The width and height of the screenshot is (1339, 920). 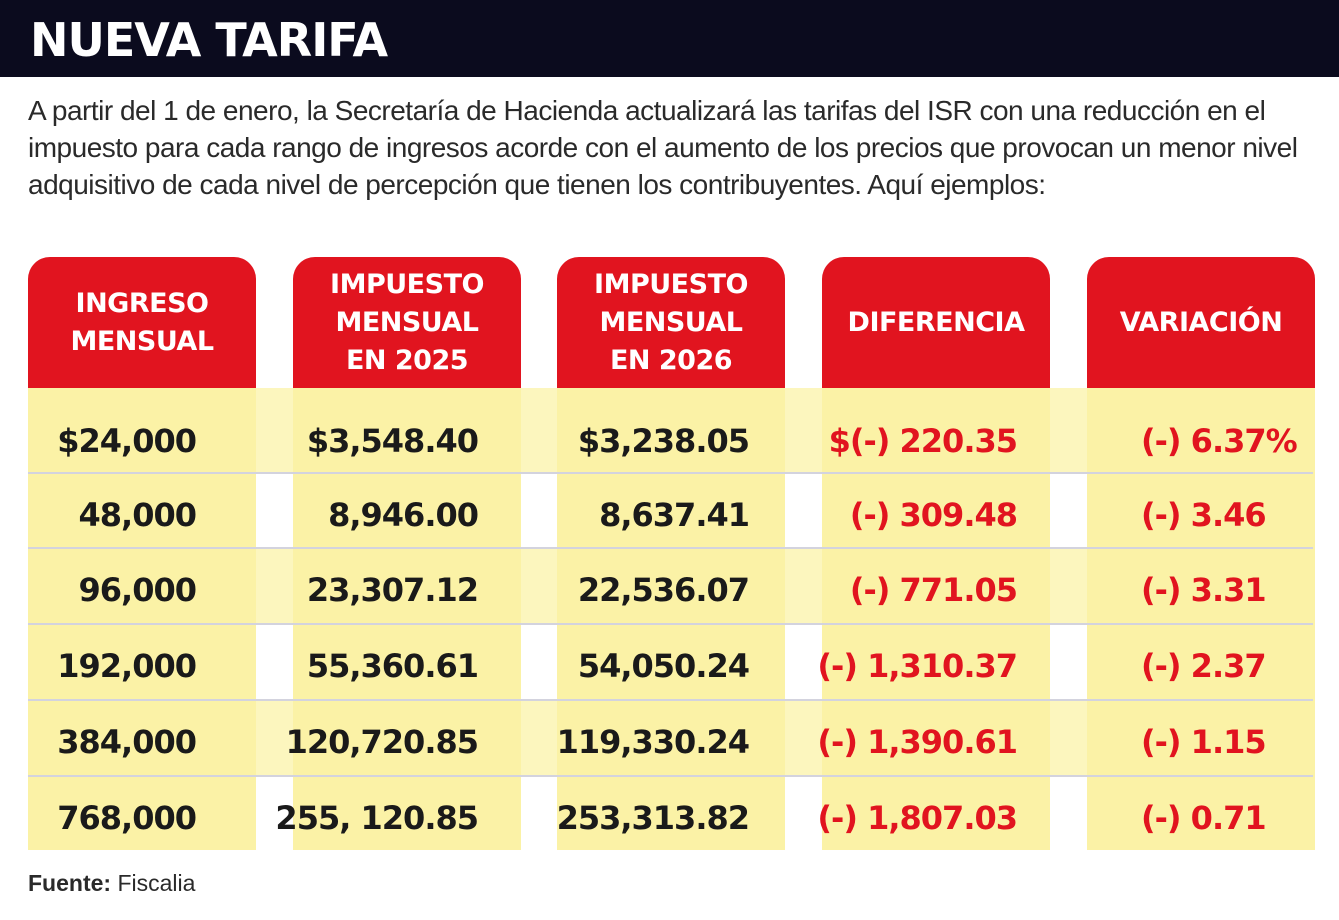 I want to click on table-cell-diferencia: $(-) 220.35, so click(x=923, y=441).